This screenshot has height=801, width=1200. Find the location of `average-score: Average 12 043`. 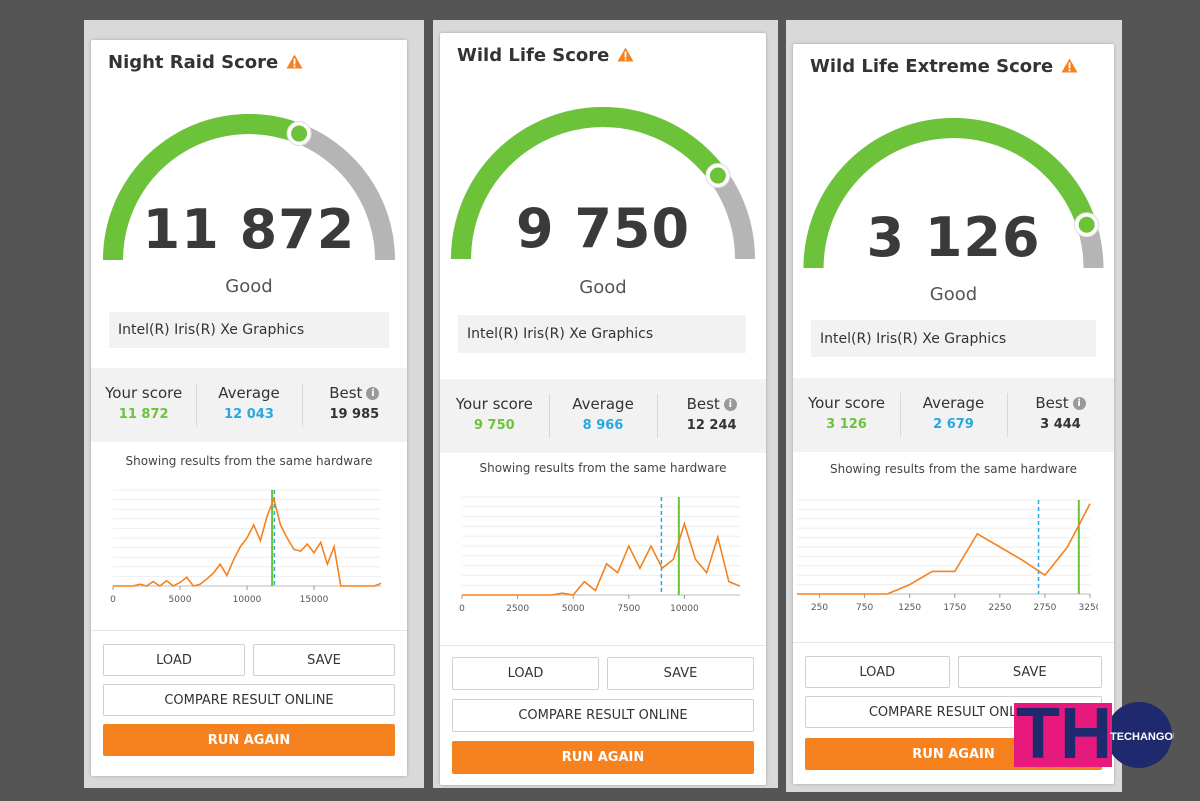

average-score: Average 12 043 is located at coordinates (248, 405).